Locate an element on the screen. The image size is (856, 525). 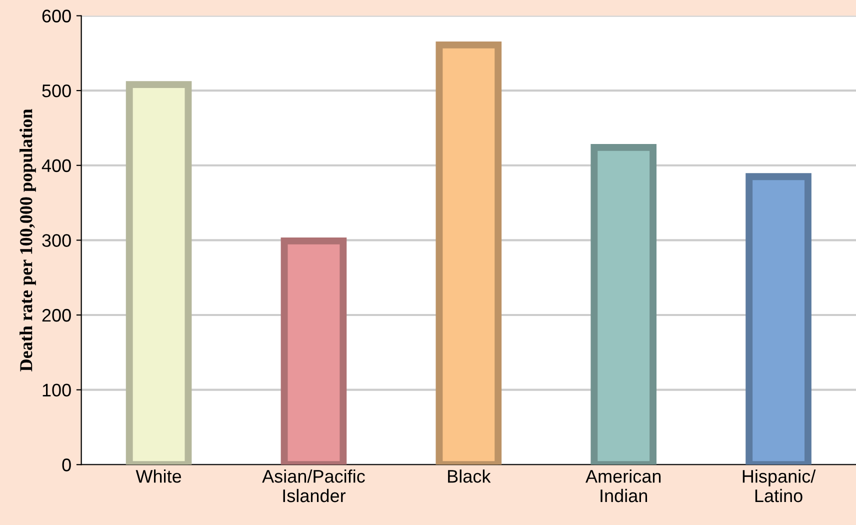
y-tick-label: 600 is located at coordinates (56, 16).